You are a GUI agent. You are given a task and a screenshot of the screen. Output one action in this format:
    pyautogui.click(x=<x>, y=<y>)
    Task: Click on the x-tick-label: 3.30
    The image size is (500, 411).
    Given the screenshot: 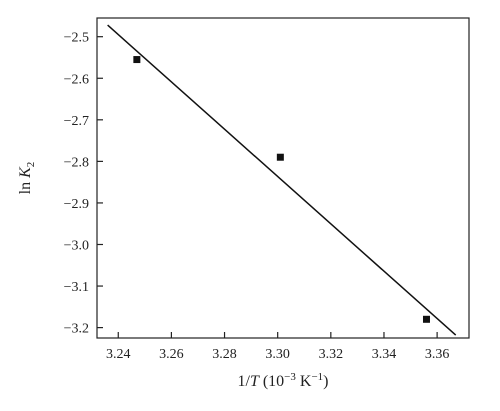 What is the action you would take?
    pyautogui.click(x=277, y=354)
    